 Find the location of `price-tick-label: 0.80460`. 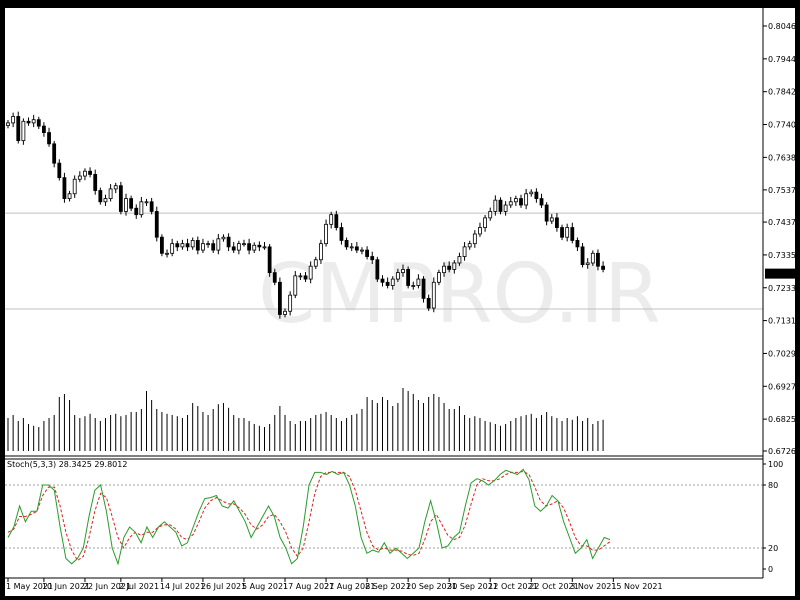

price-tick-label: 0.80460 is located at coordinates (784, 26).